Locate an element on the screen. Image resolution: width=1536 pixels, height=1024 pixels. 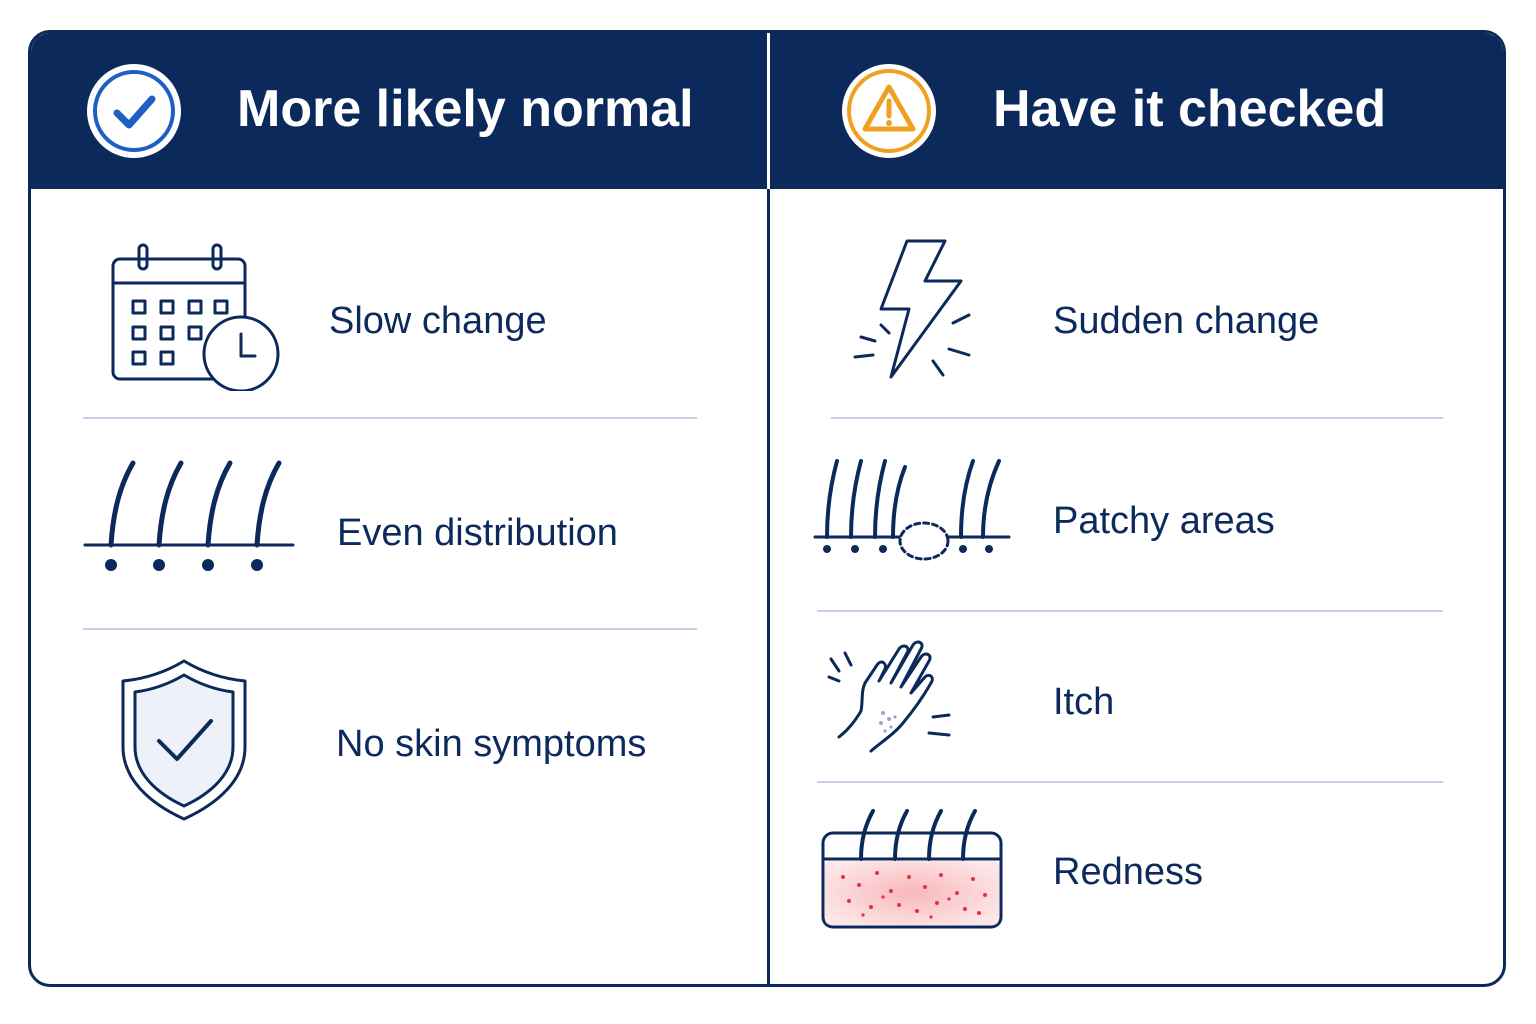
scratching-hand-icon is located at coordinates (892, 692).